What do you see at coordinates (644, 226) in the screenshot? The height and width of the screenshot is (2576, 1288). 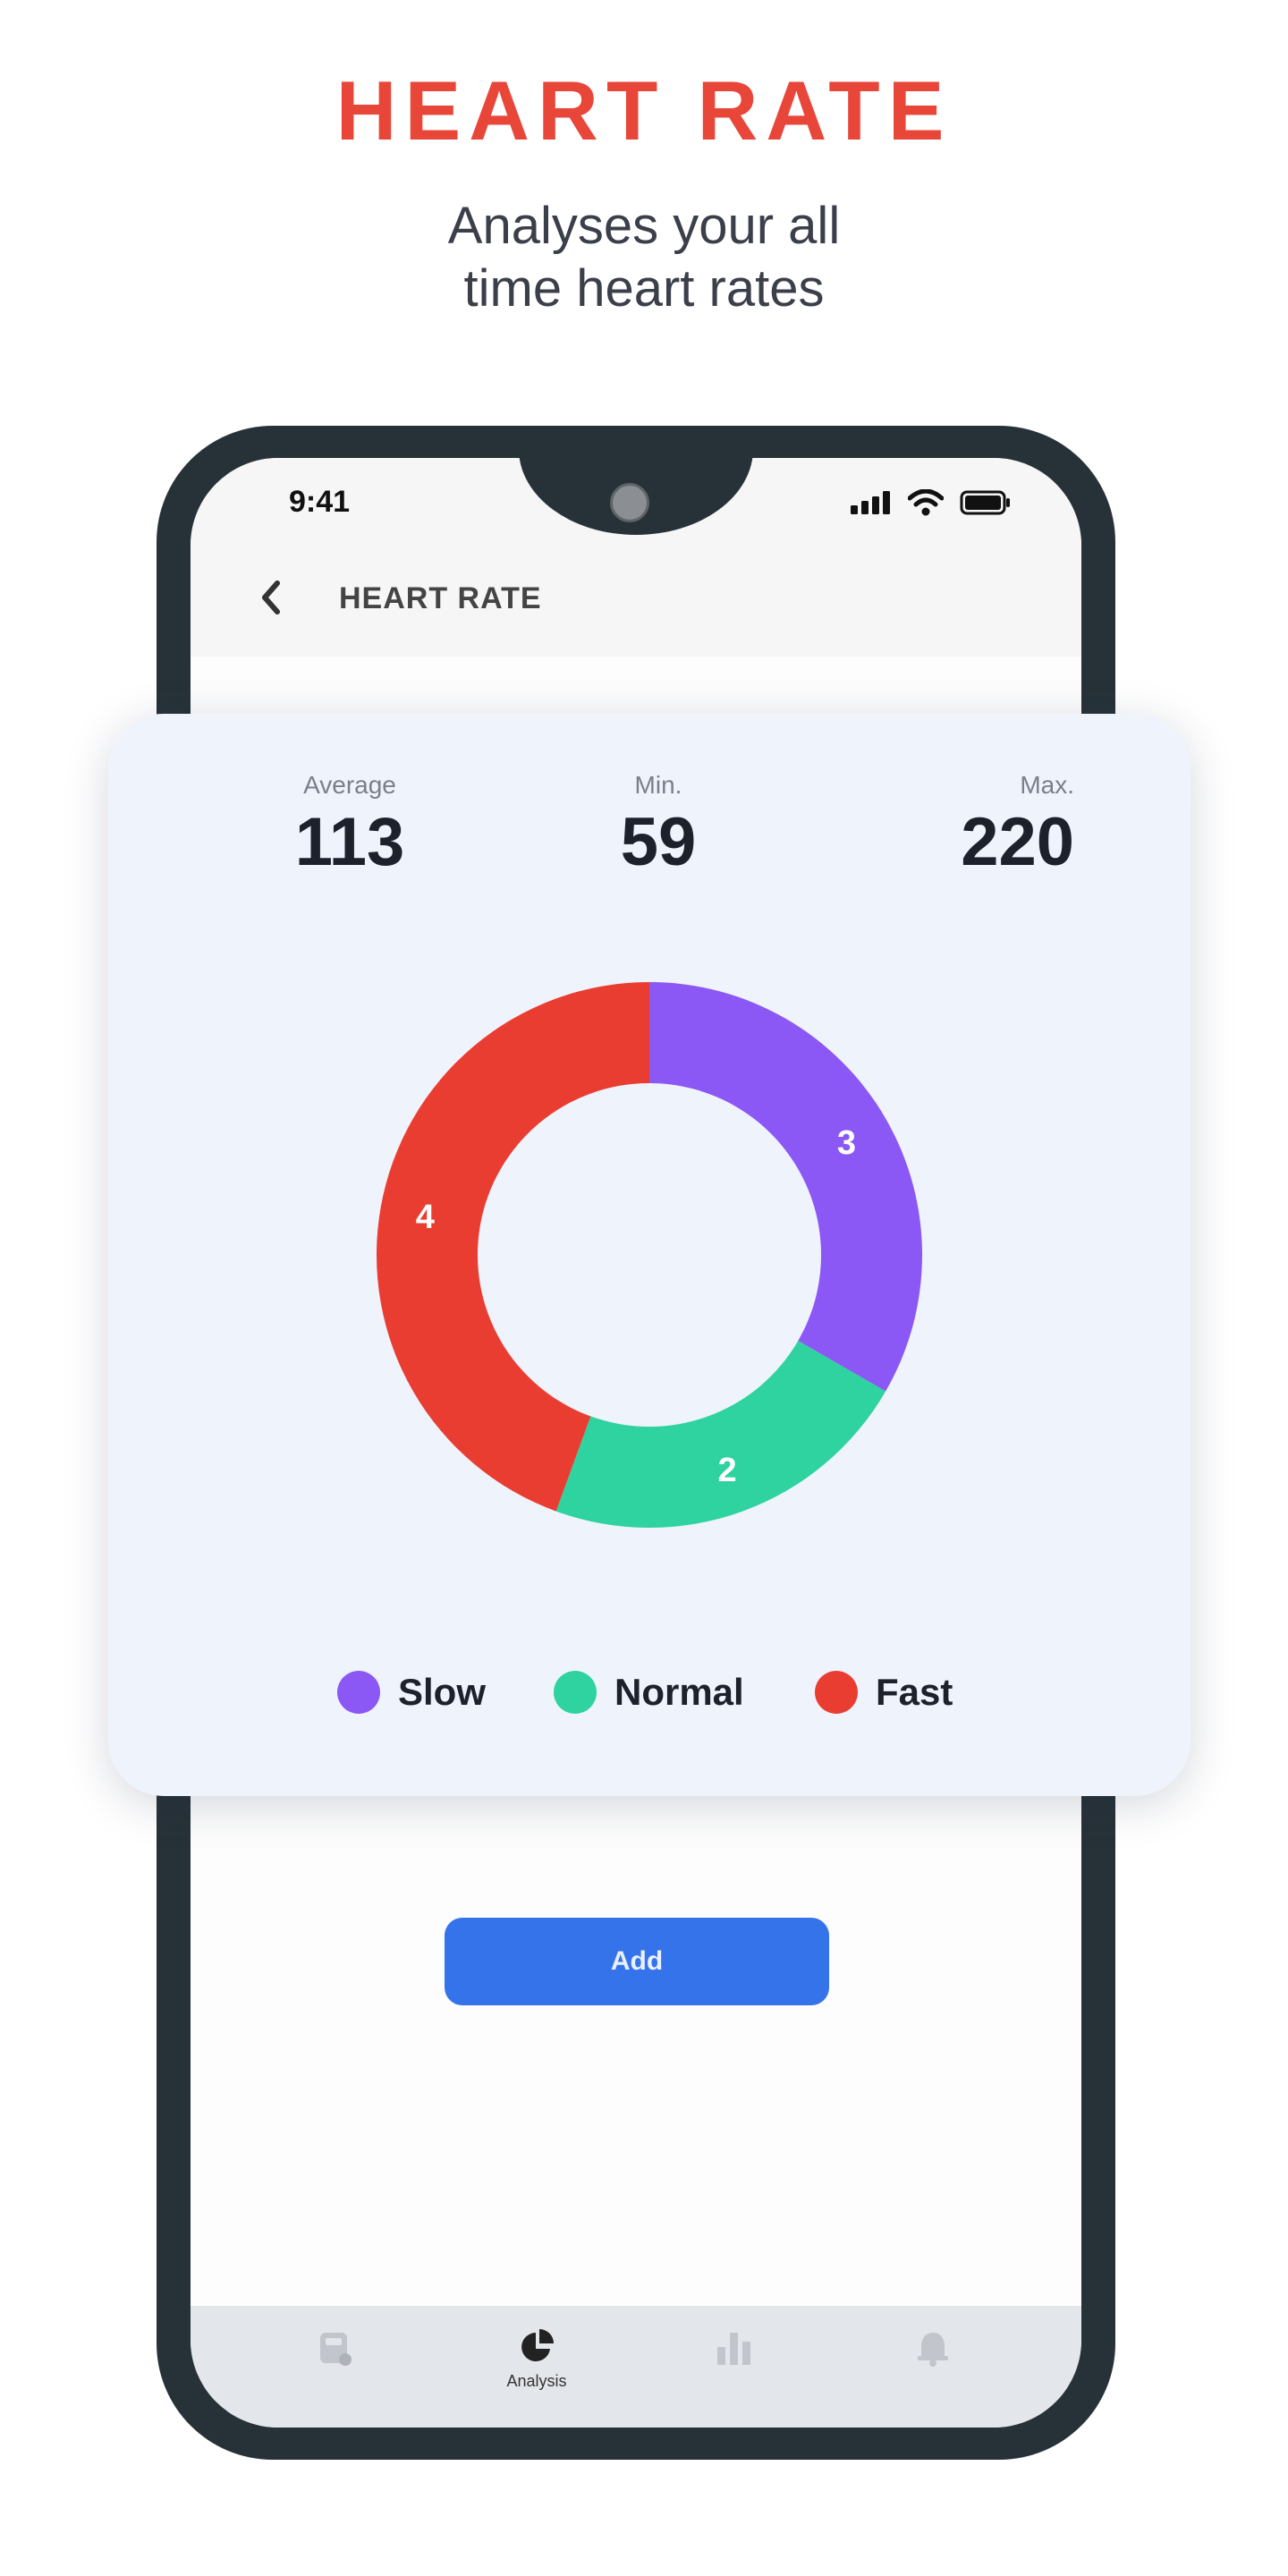 I see `promo-subtitle-line-1: Analyses your all` at bounding box center [644, 226].